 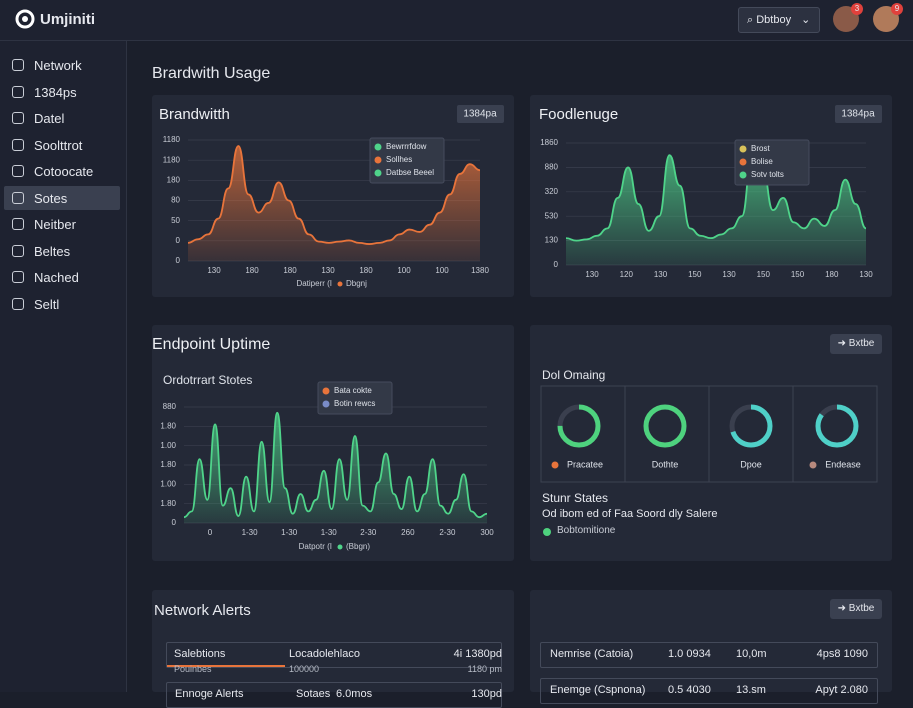 What do you see at coordinates (354, 694) in the screenshot?
I see `alert-cell: 6.0mos` at bounding box center [354, 694].